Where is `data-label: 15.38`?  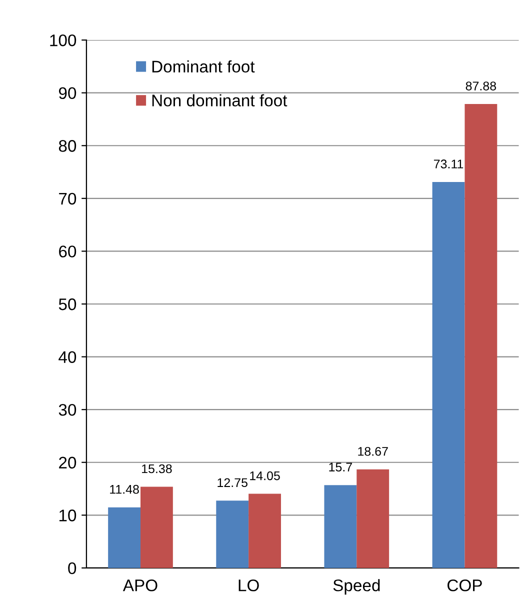
data-label: 15.38 is located at coordinates (157, 469).